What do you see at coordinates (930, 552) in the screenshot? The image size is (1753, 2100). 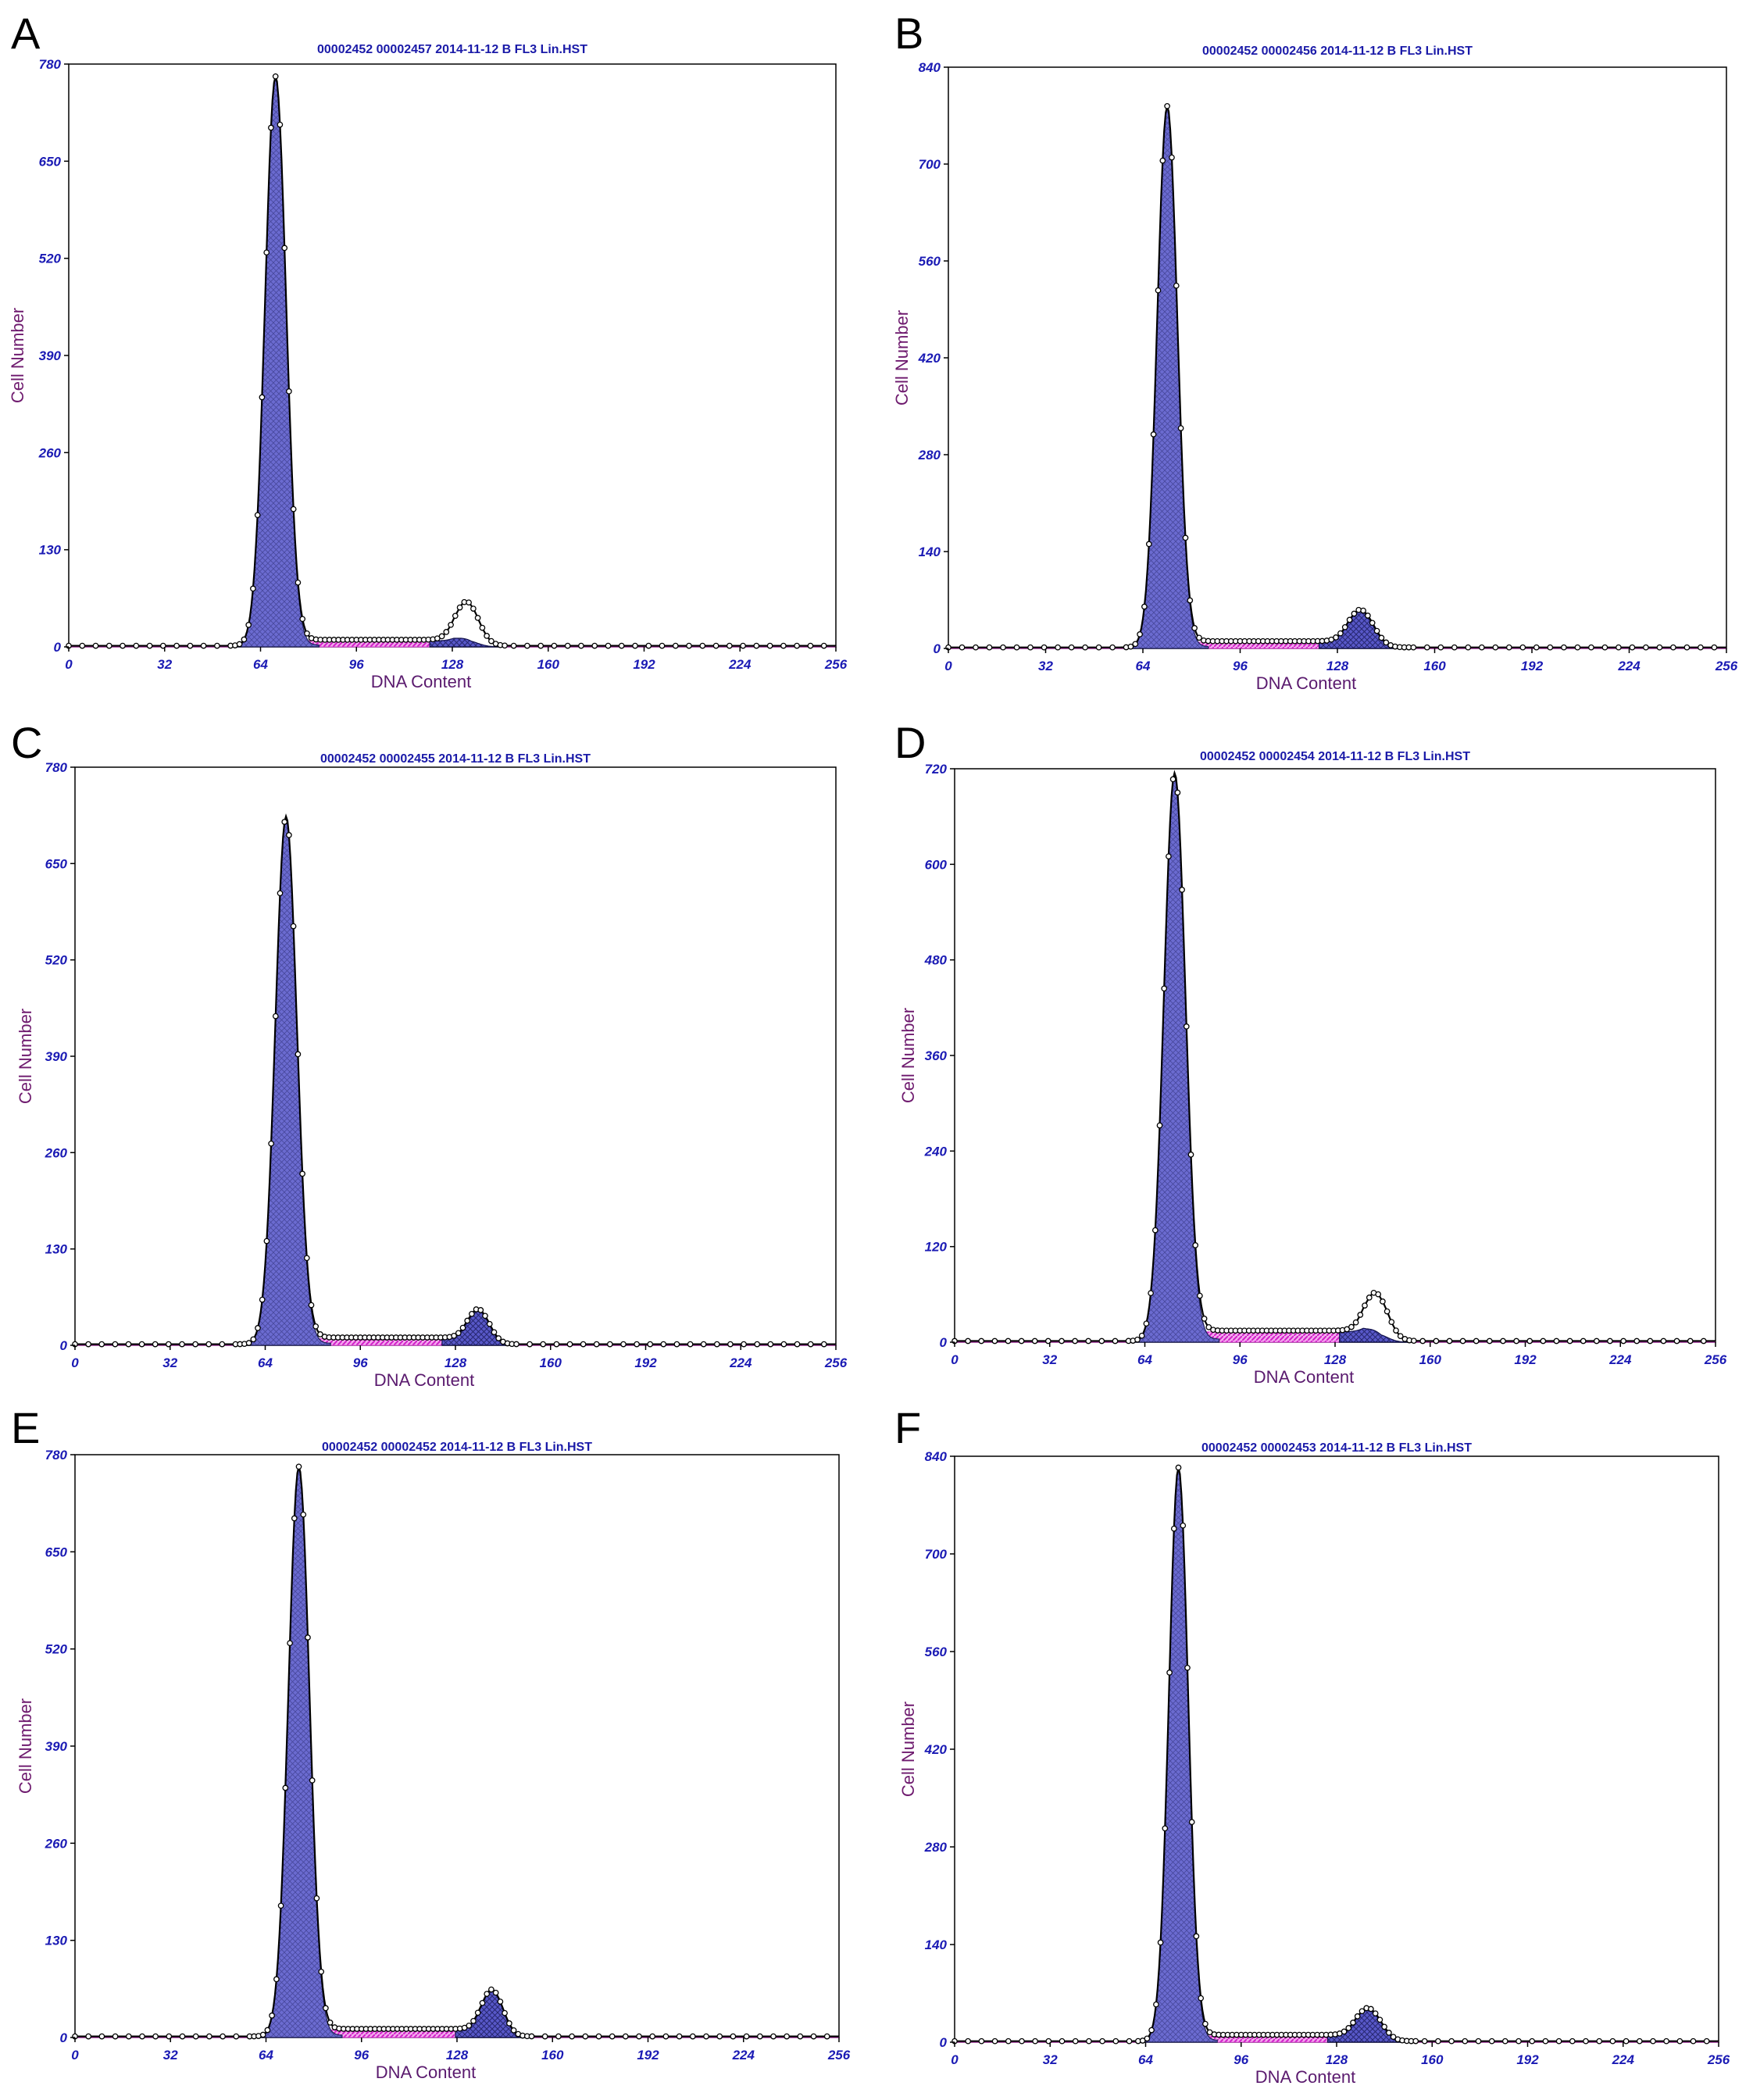 I see `y-tick-label: 140` at bounding box center [930, 552].